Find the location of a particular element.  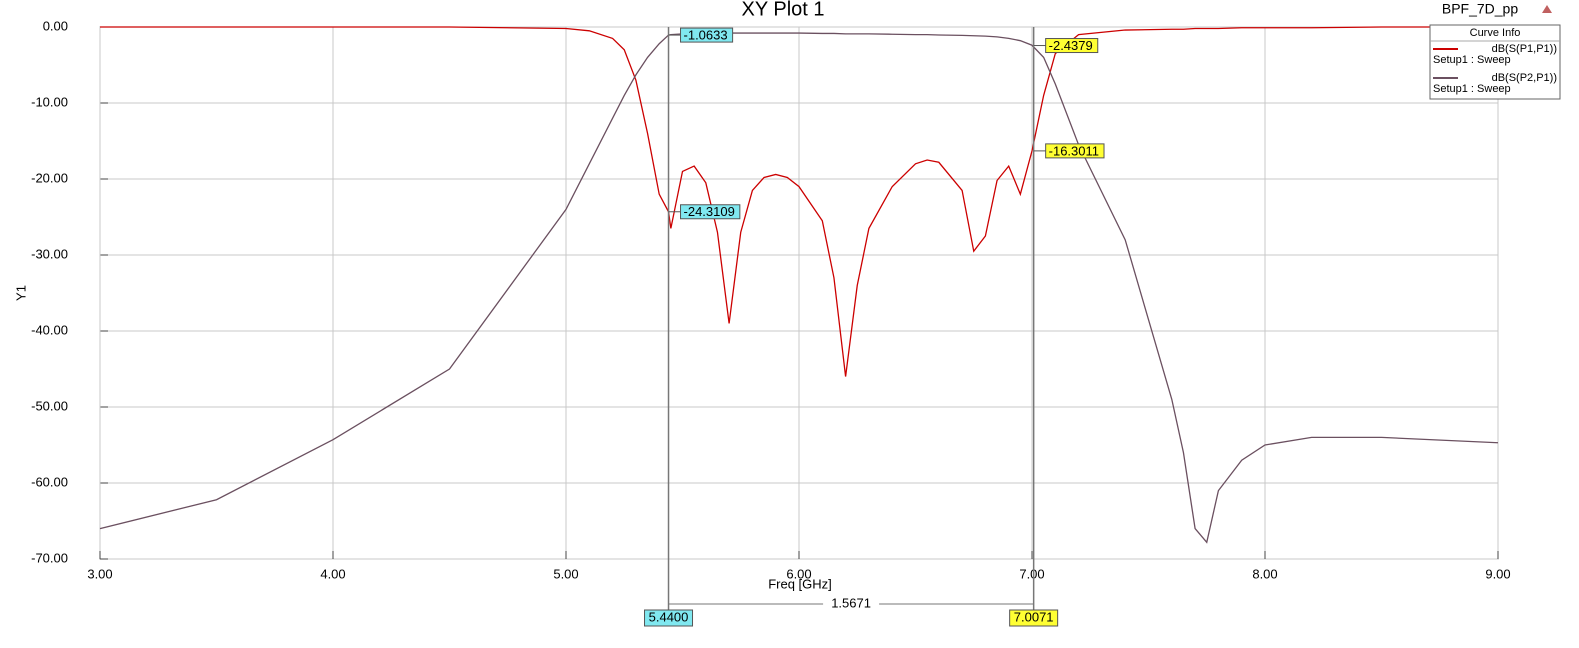

y-tick-label: -10.00 is located at coordinates (49, 101).